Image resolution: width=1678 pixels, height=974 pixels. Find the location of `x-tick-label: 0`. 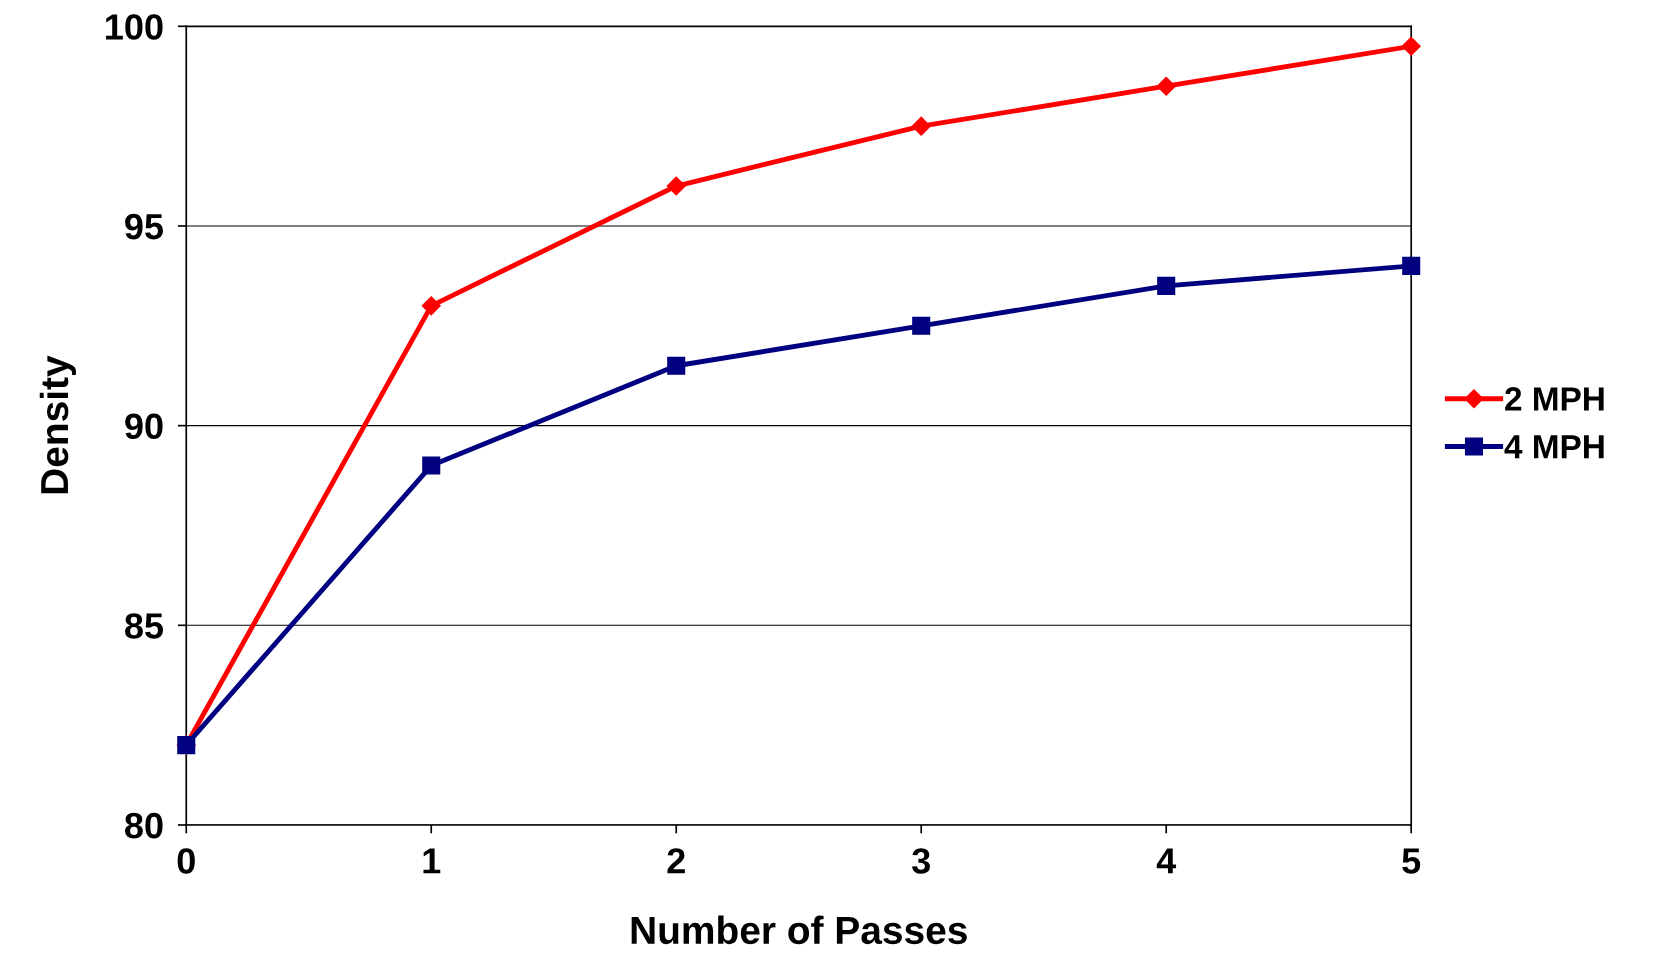

x-tick-label: 0 is located at coordinates (186, 861).